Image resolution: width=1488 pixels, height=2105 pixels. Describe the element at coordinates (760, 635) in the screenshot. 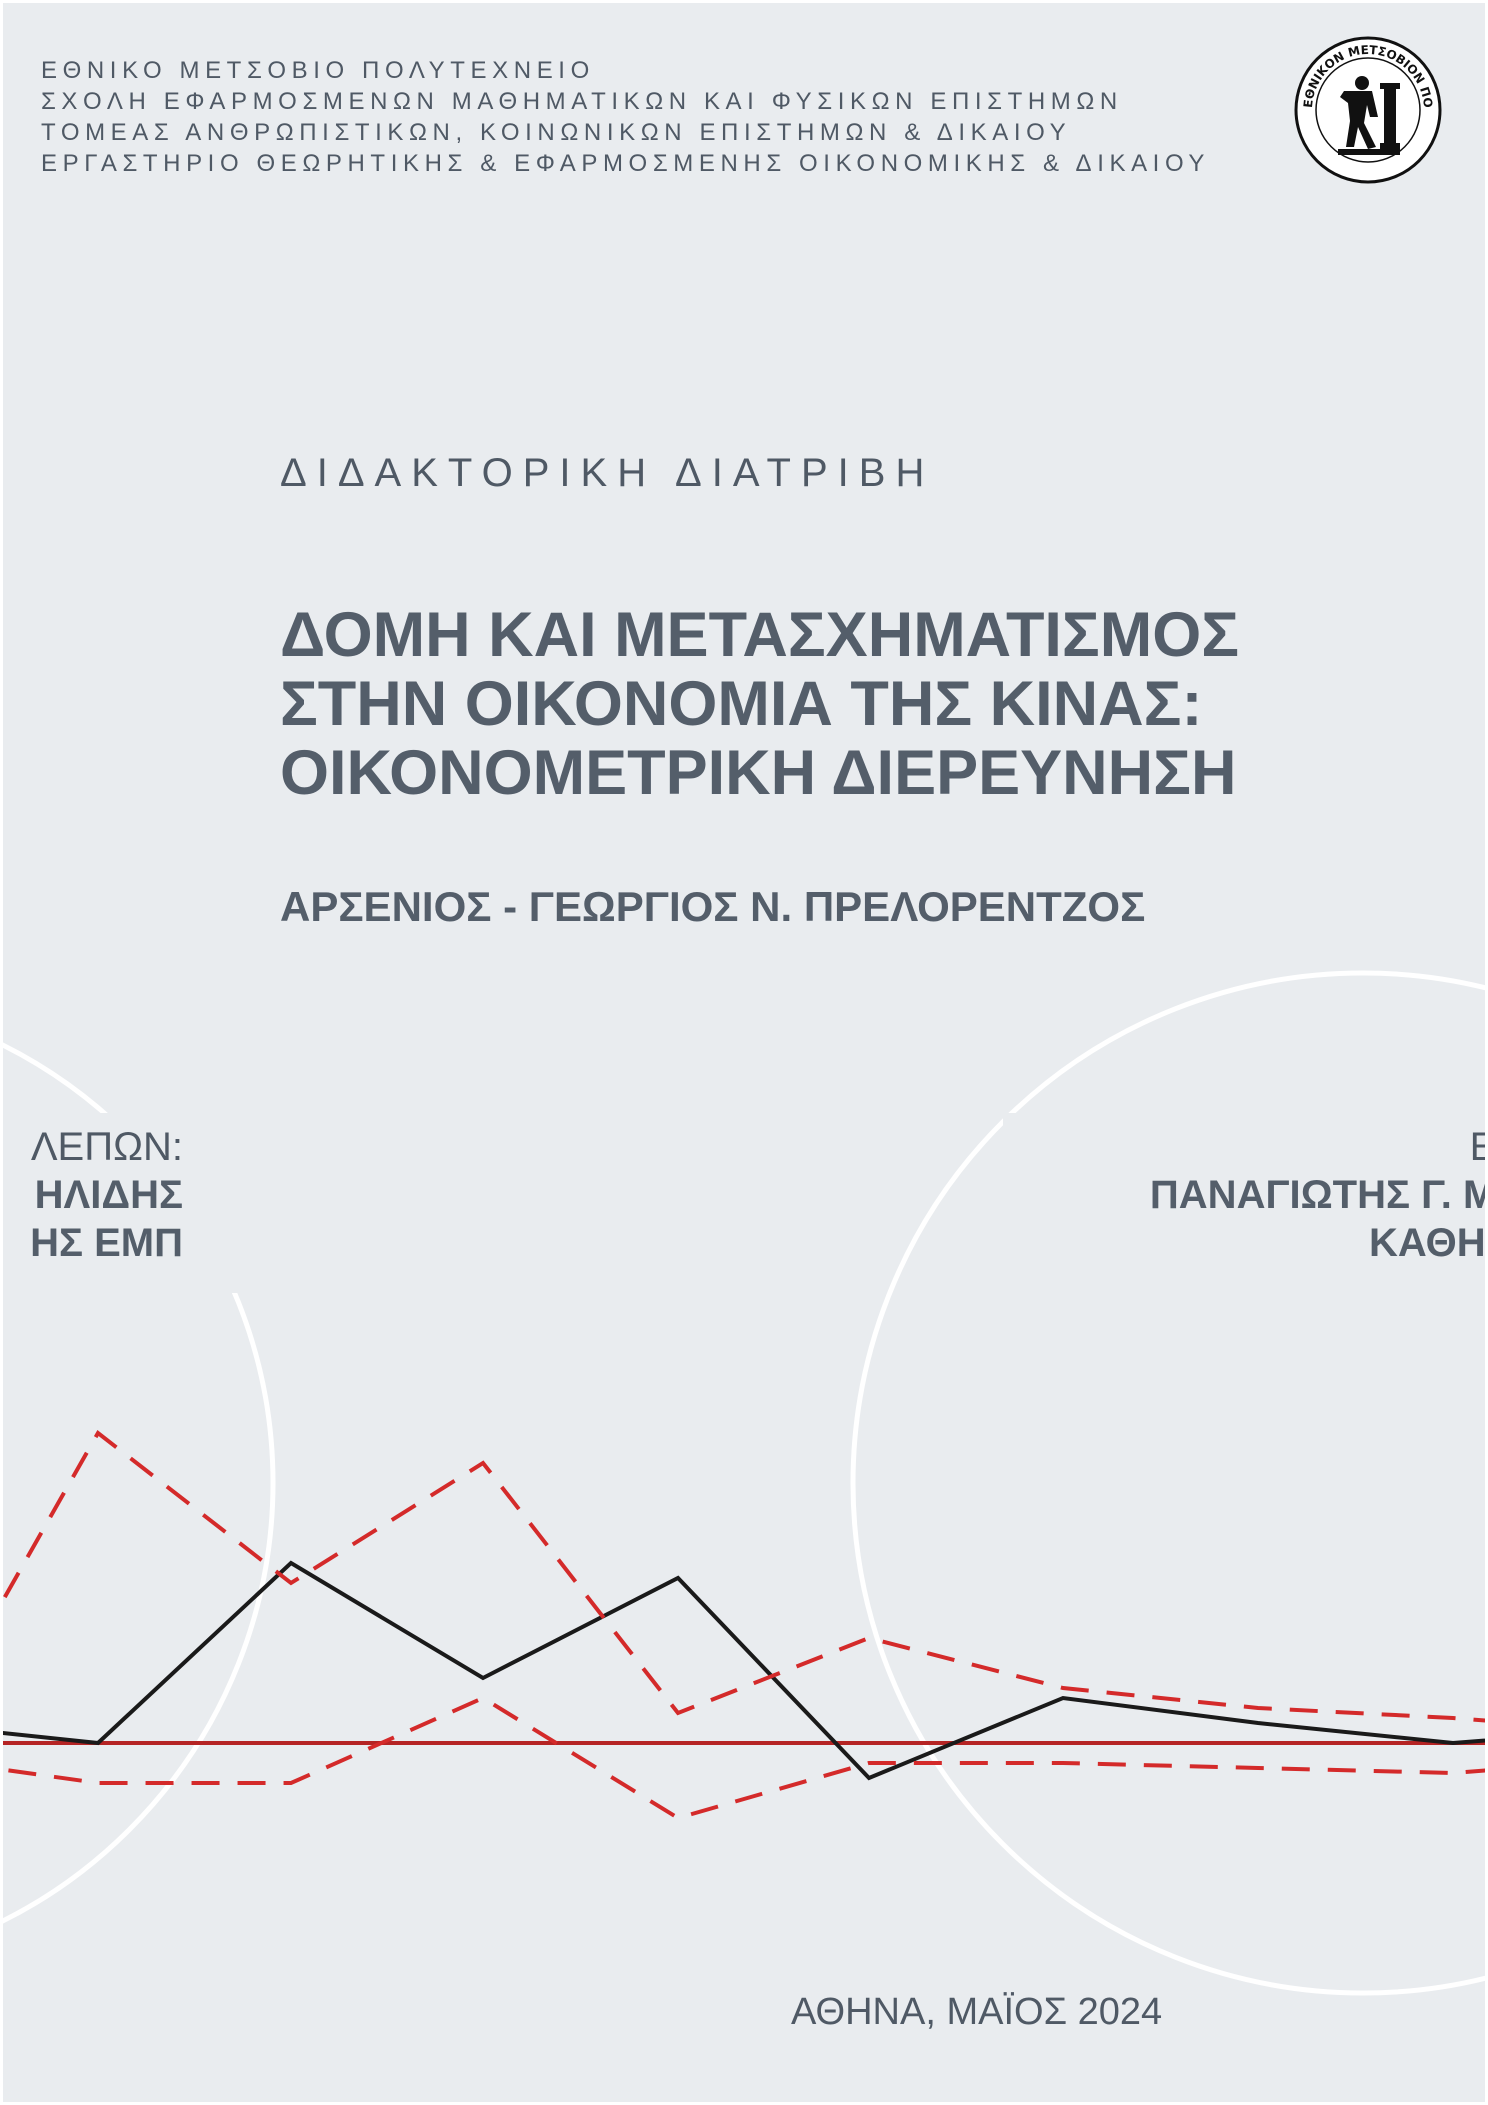

I see `title-line: ΔΟΜΗ ΚΑΙ ΜΕΤΑΣΧΗΜΑΤΙΣΜΟΣ` at that location.